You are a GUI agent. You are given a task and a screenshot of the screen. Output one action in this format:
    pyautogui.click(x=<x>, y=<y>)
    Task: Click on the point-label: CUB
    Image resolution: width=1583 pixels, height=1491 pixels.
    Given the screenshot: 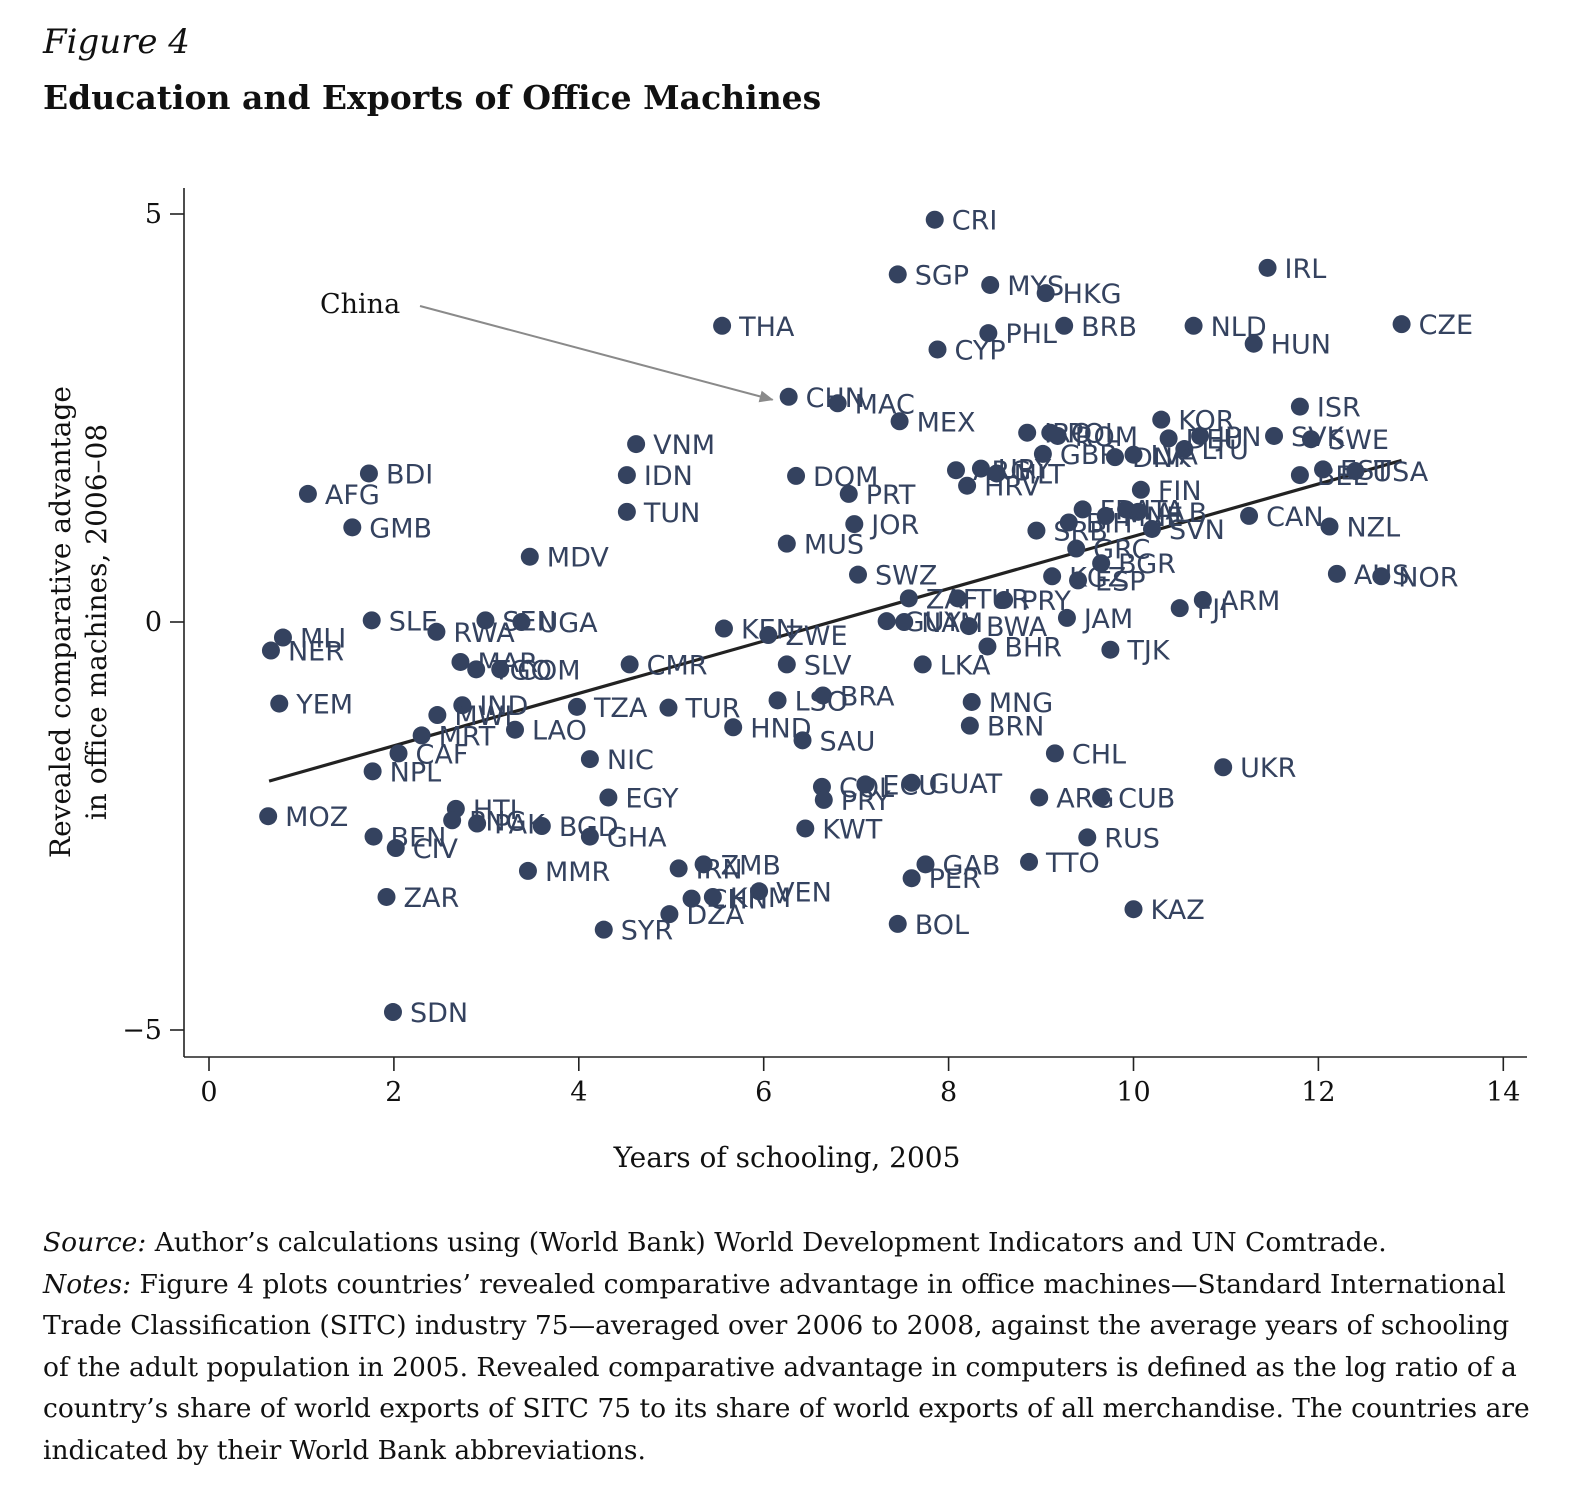 What is the action you would take?
    pyautogui.click(x=1146, y=798)
    